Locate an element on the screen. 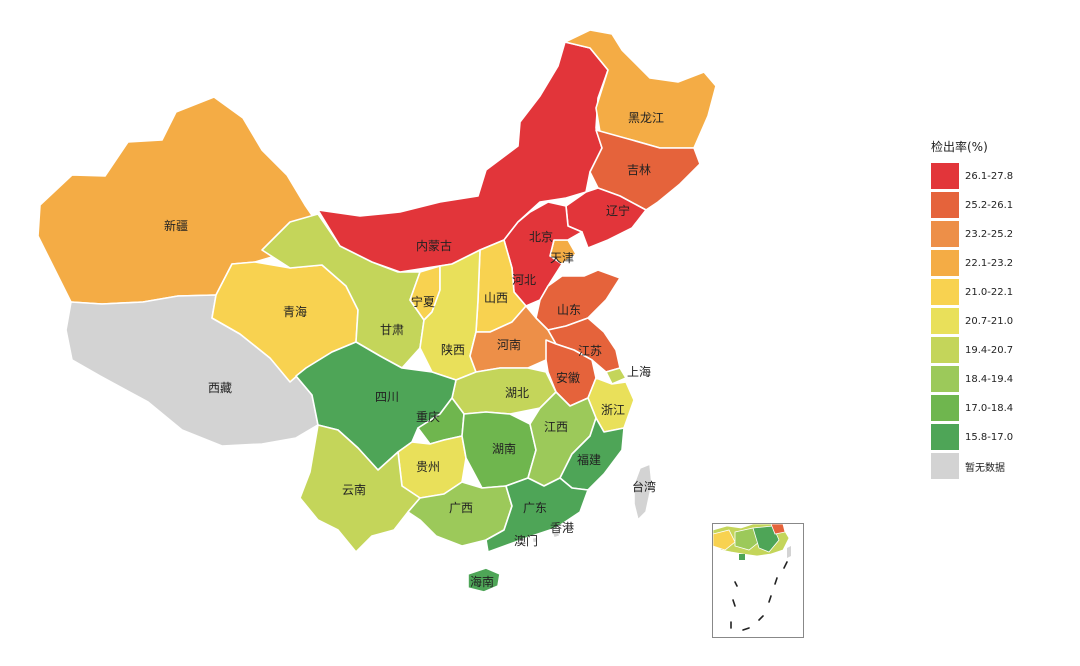 The width and height of the screenshot is (1080, 666). label-hubei: 湖北 is located at coordinates (517, 392).